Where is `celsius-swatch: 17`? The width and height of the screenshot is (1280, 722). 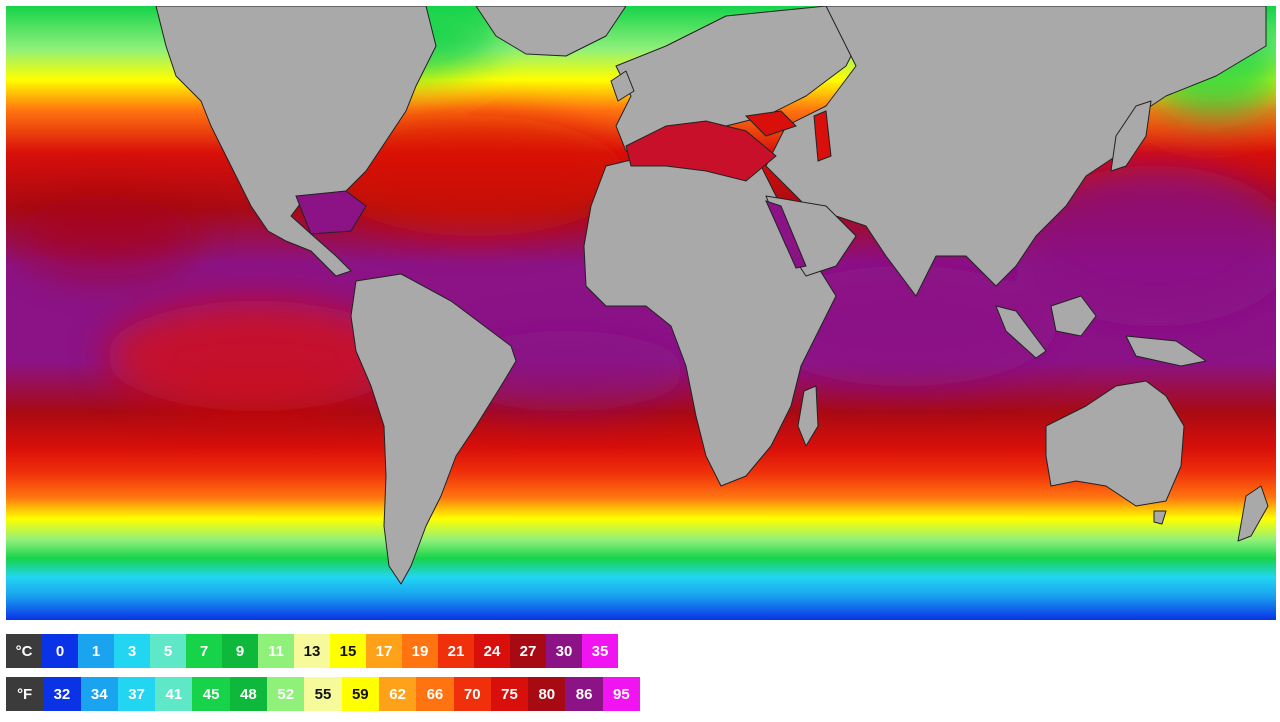 celsius-swatch: 17 is located at coordinates (384, 651).